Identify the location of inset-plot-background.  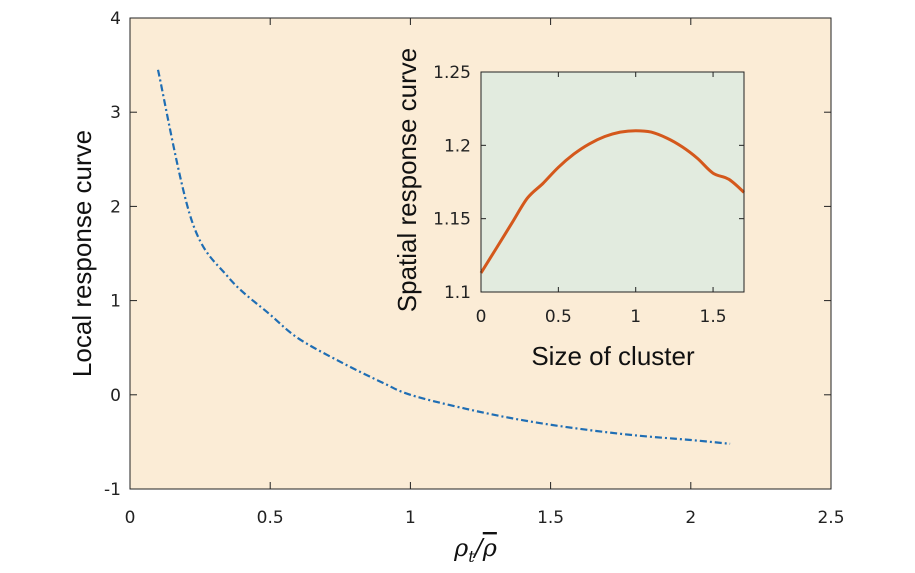
(612, 182).